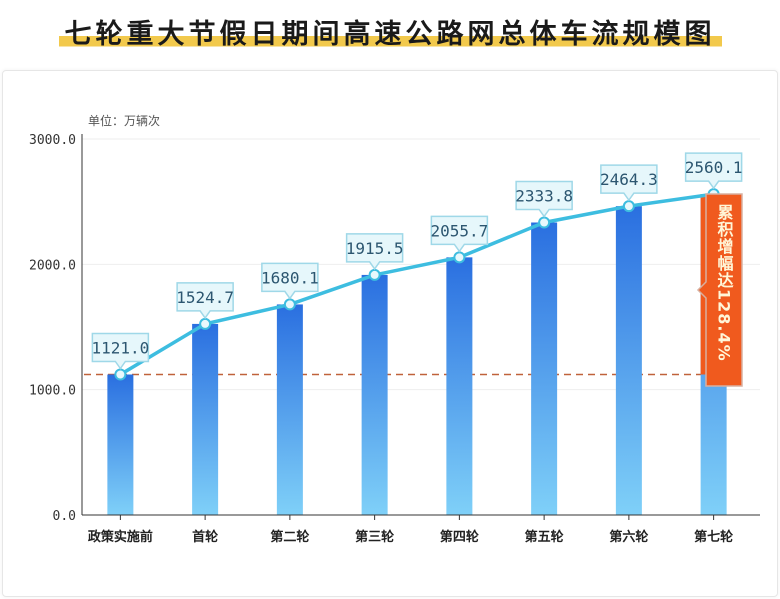 Image resolution: width=780 pixels, height=599 pixels. Describe the element at coordinates (205, 297) in the screenshot. I see `value-label: 1524.7` at that location.